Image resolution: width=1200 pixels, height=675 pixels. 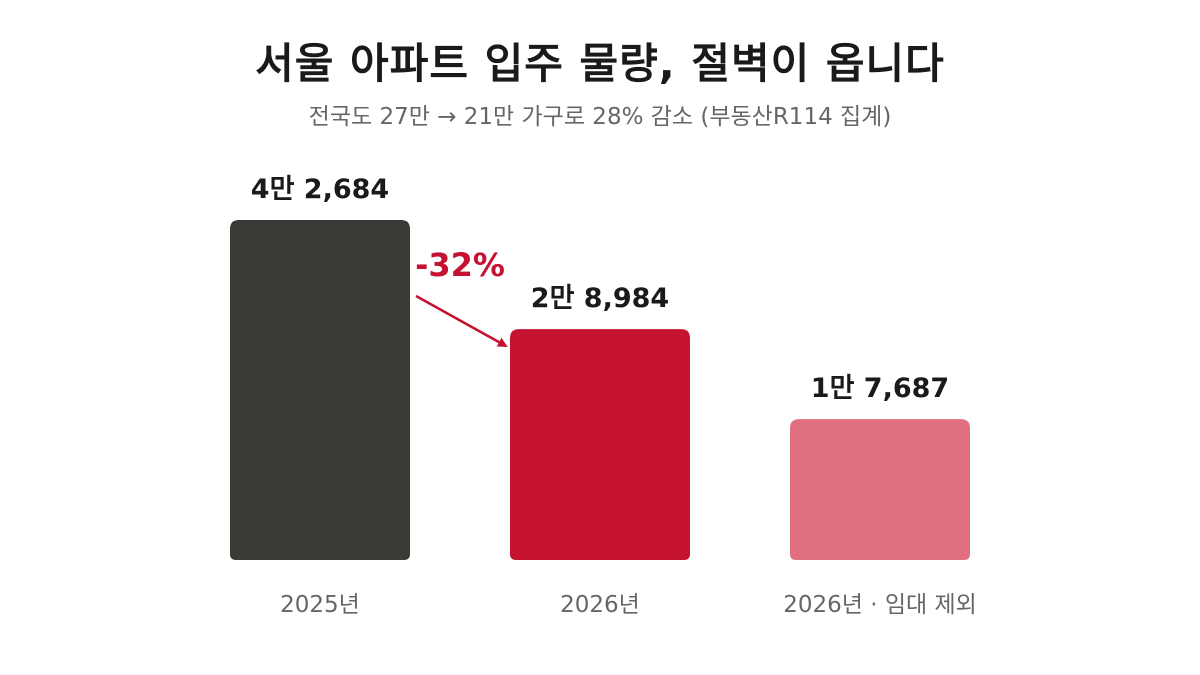 I want to click on category-label-3: 2026년 · 임대 제외, so click(x=880, y=605).